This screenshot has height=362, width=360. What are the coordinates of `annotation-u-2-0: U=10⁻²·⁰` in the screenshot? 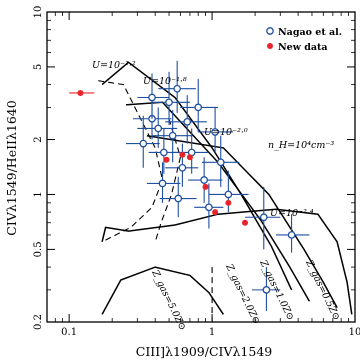 It's located at (226, 132).